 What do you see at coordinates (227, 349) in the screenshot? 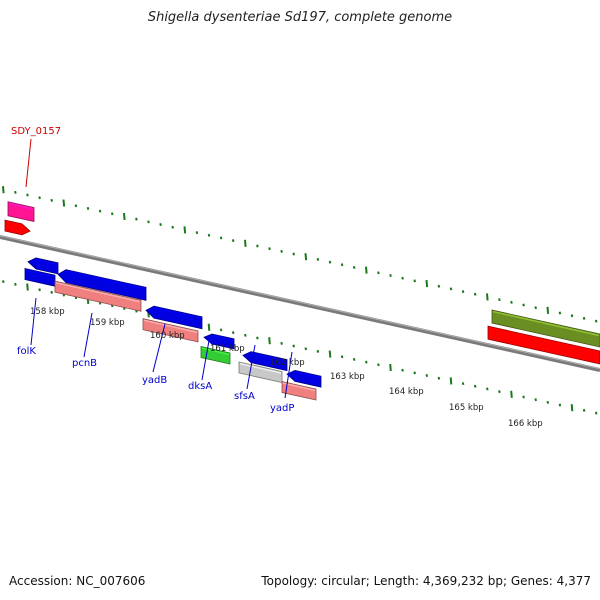
I see `scale-label: 161 kbp` at bounding box center [227, 349].